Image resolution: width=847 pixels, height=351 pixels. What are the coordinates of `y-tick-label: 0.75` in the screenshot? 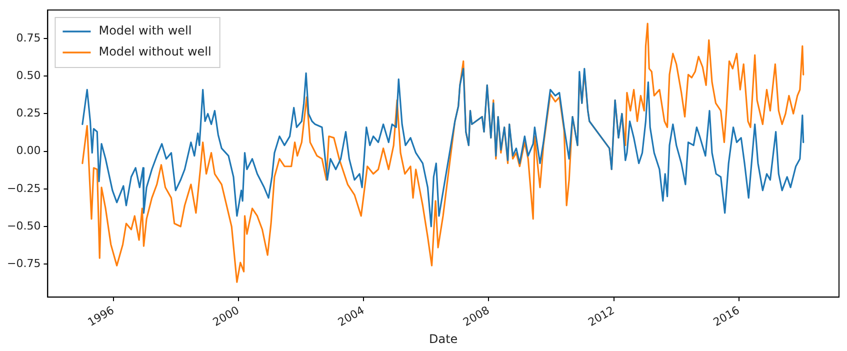 It's located at (28, 37).